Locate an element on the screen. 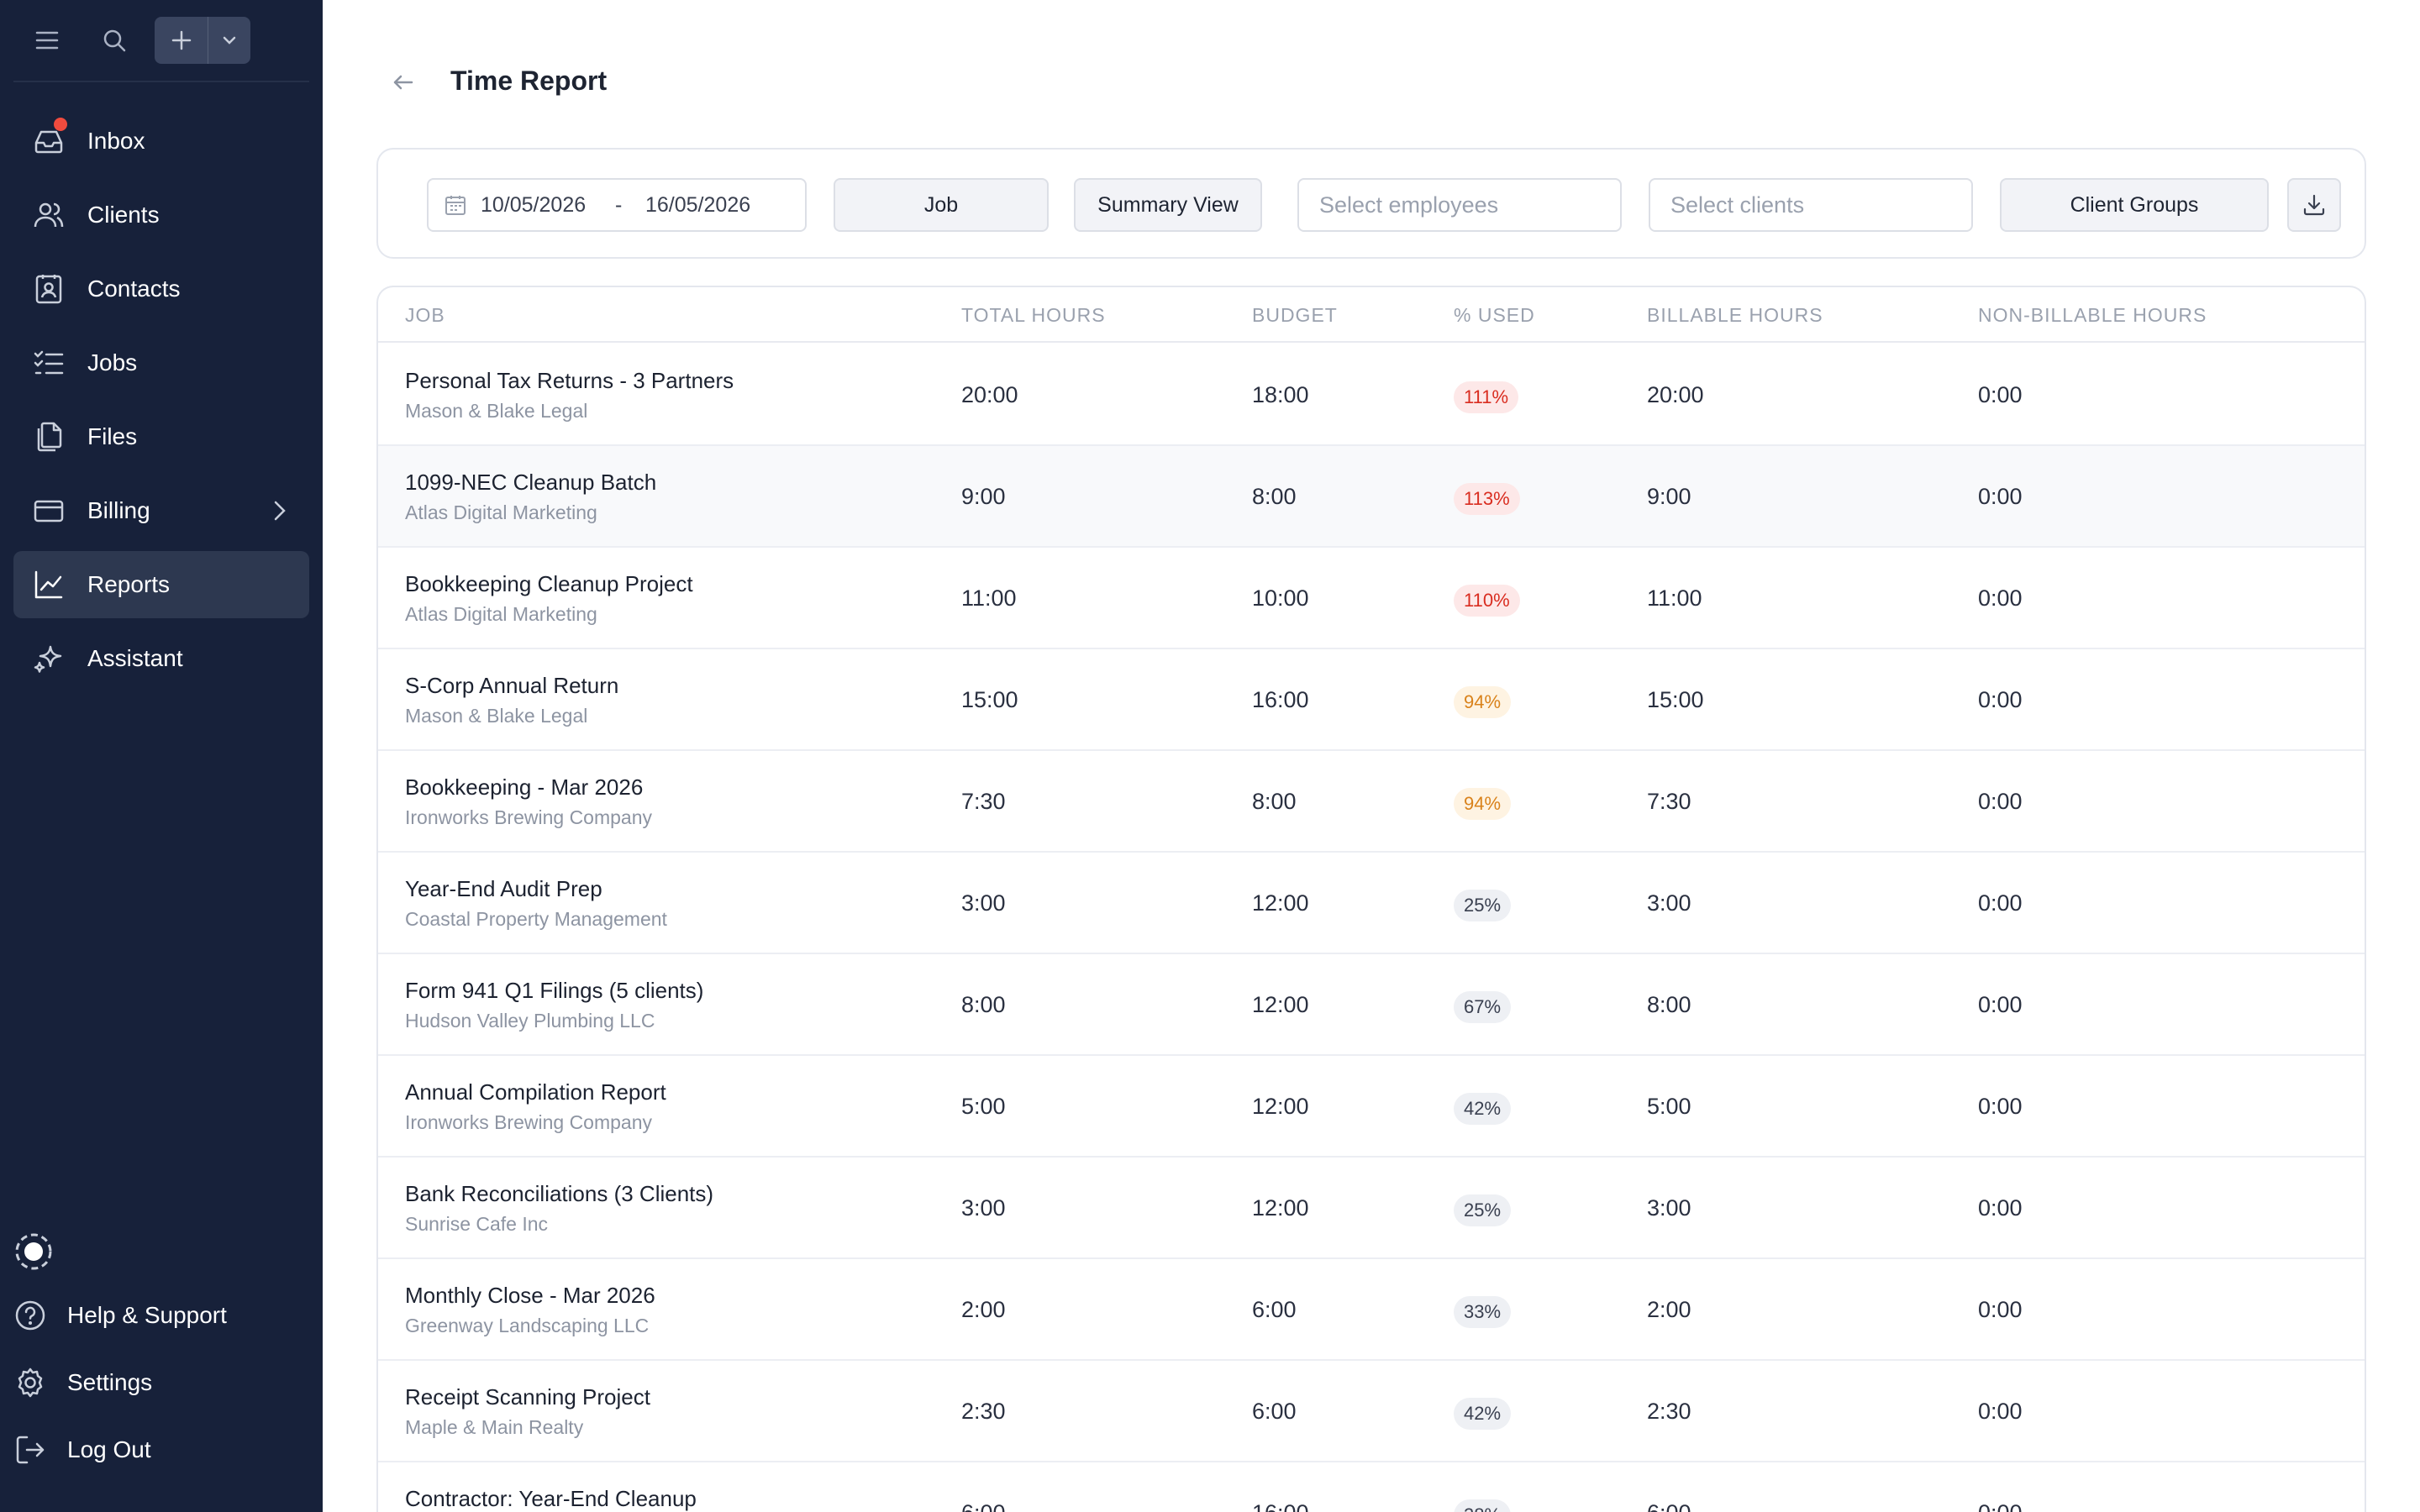  client-groups-button: Client Groups is located at coordinates (2134, 205).